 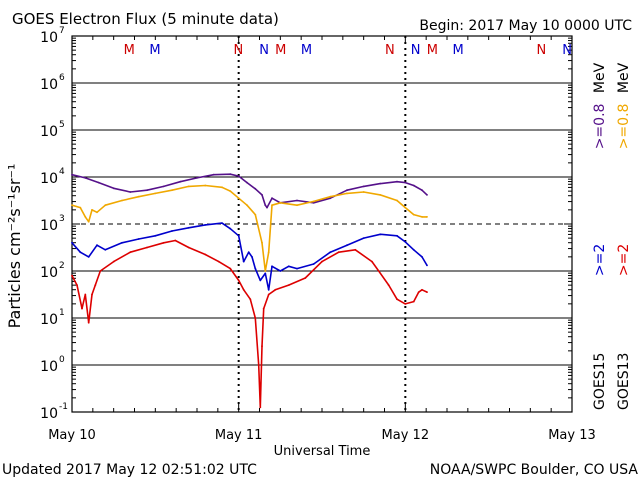 What do you see at coordinates (63, 407) in the screenshot?
I see `y-tick-exponent: -1` at bounding box center [63, 407].